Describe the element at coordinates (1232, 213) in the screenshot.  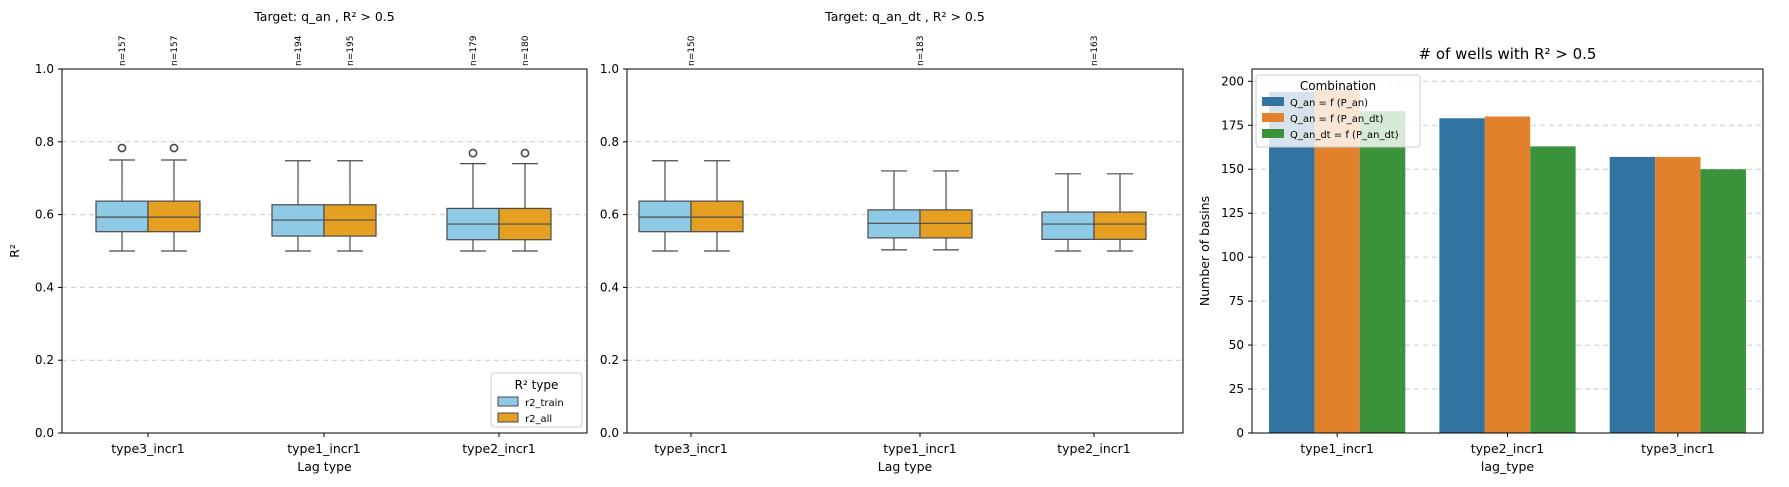
I see `y-tick-label: 125` at that location.